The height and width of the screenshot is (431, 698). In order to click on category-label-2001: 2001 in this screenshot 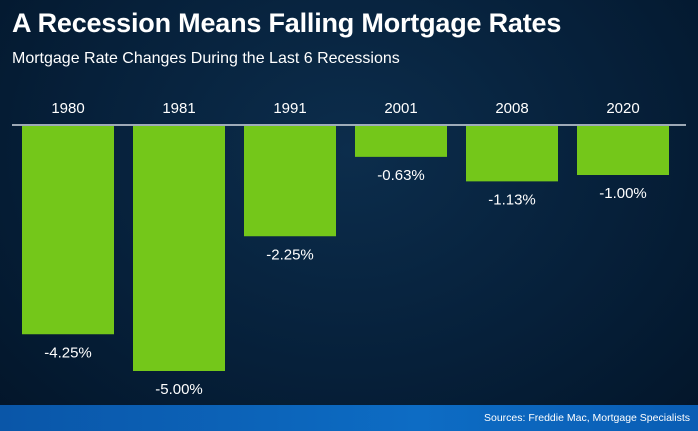, I will do `click(400, 108)`.